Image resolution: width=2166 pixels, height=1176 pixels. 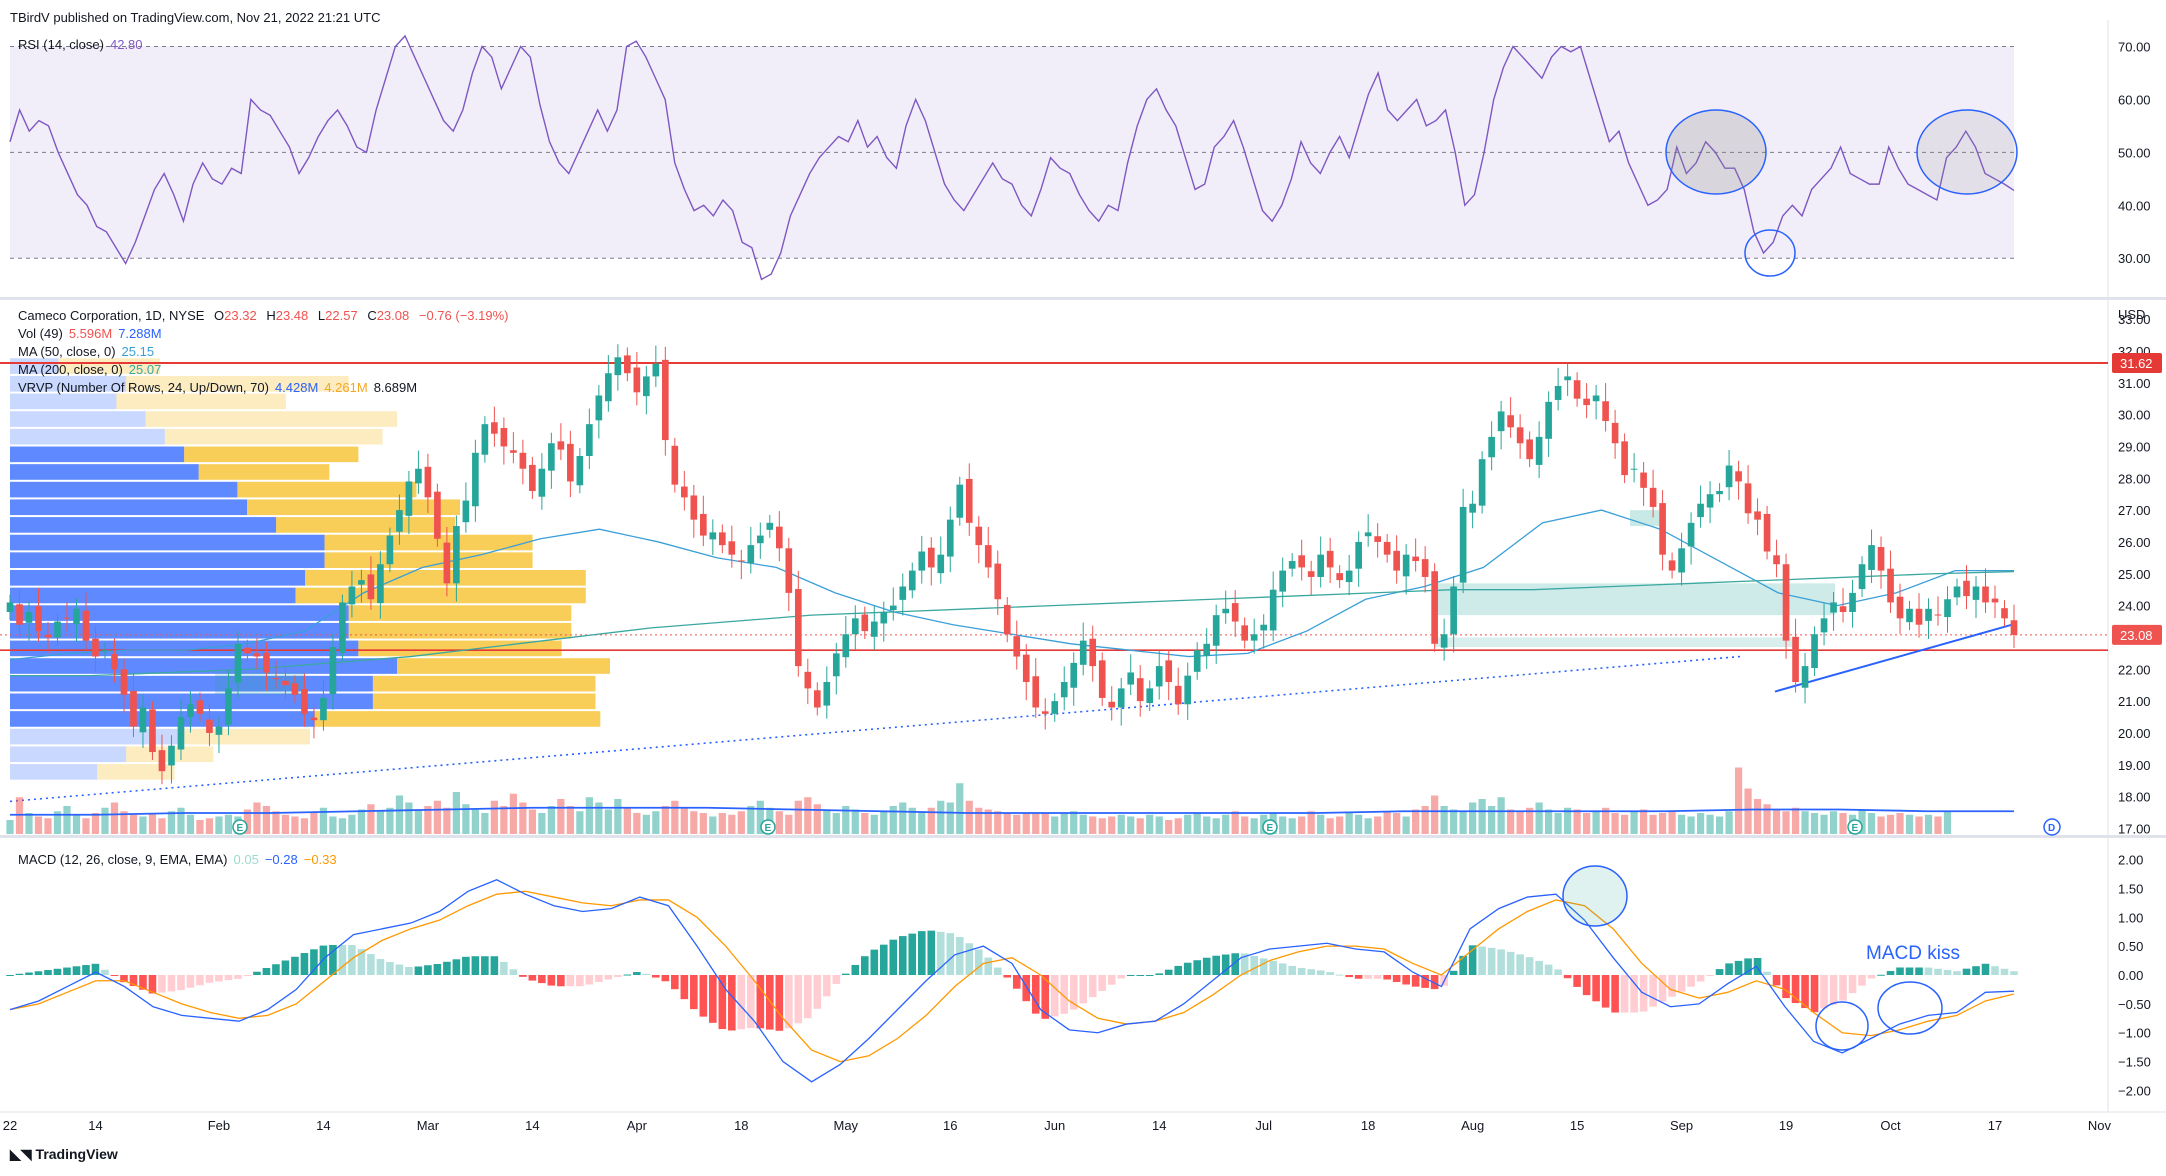 What do you see at coordinates (123, 859) in the screenshot?
I see `macd-label: MACD (12, 26, close, 9, EMA, EMA)` at bounding box center [123, 859].